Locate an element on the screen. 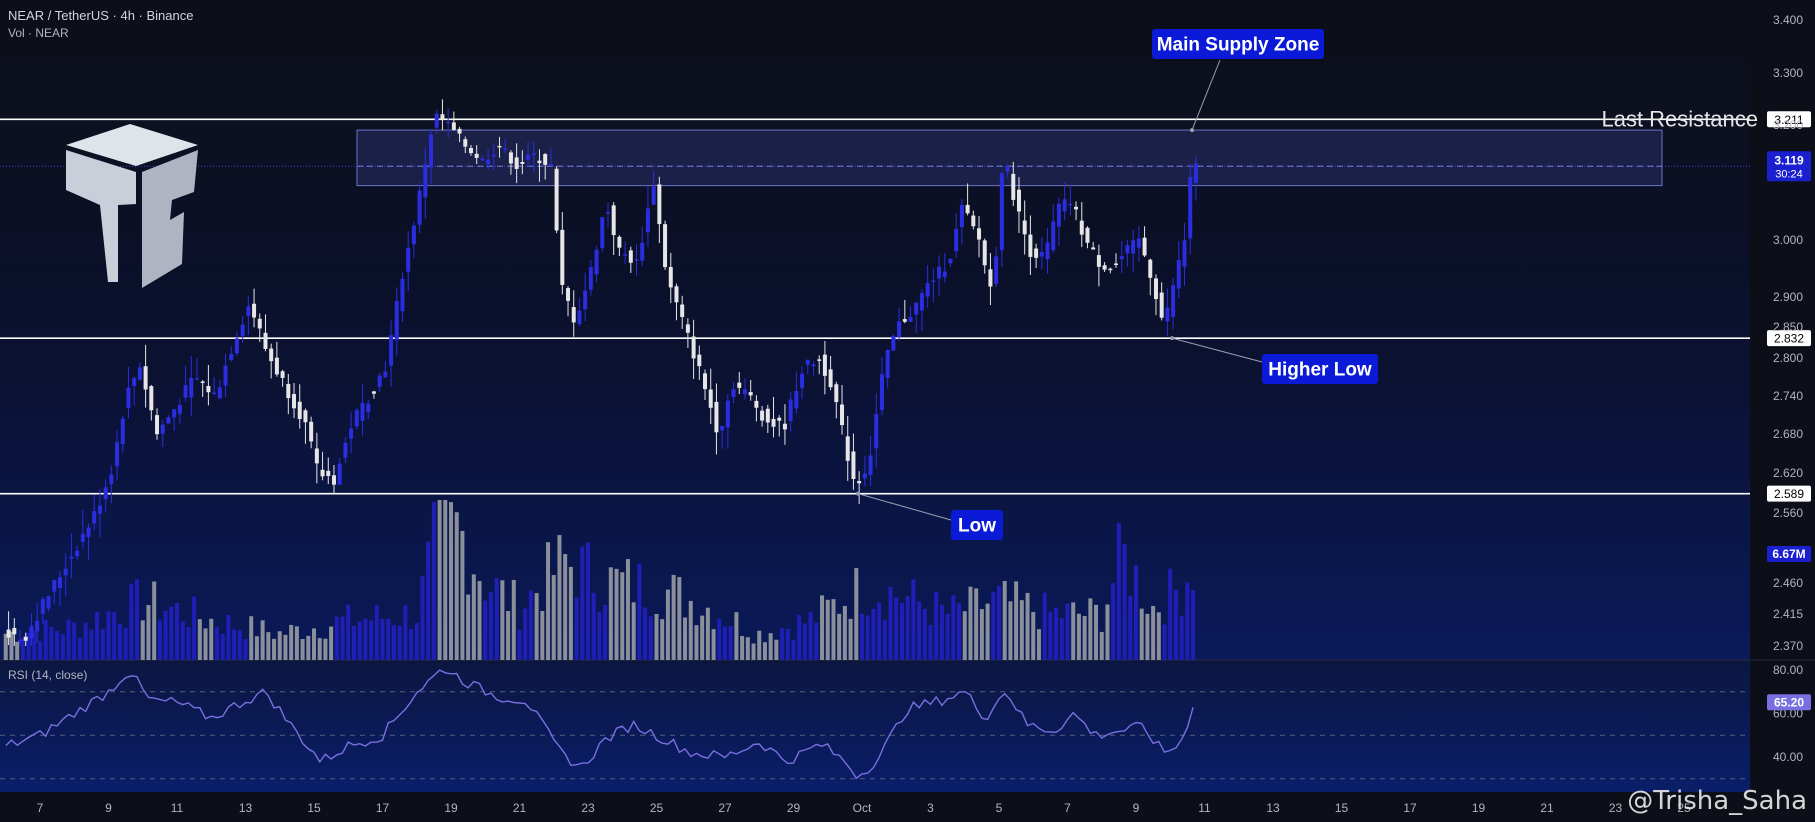 The height and width of the screenshot is (822, 1815). supply-zone is located at coordinates (1009, 158).